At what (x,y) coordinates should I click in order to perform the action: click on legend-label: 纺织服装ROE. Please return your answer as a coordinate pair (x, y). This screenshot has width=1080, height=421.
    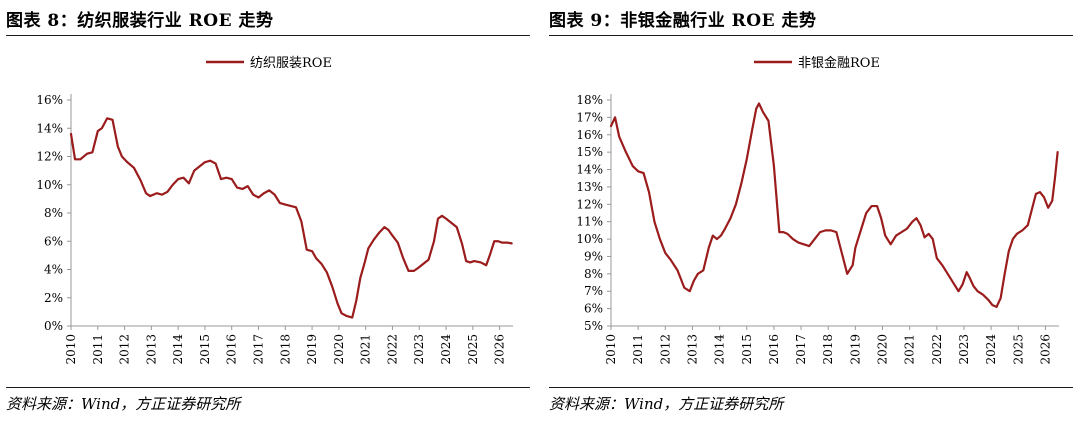
    Looking at the image, I should click on (291, 63).